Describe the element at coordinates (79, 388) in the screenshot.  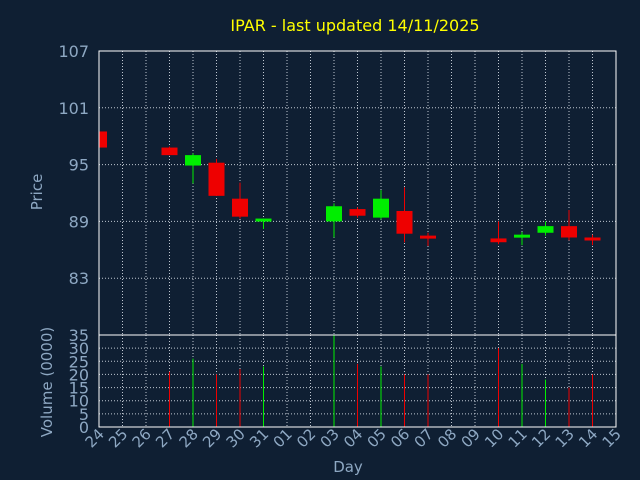
I see `volume-tick-label: 15` at that location.